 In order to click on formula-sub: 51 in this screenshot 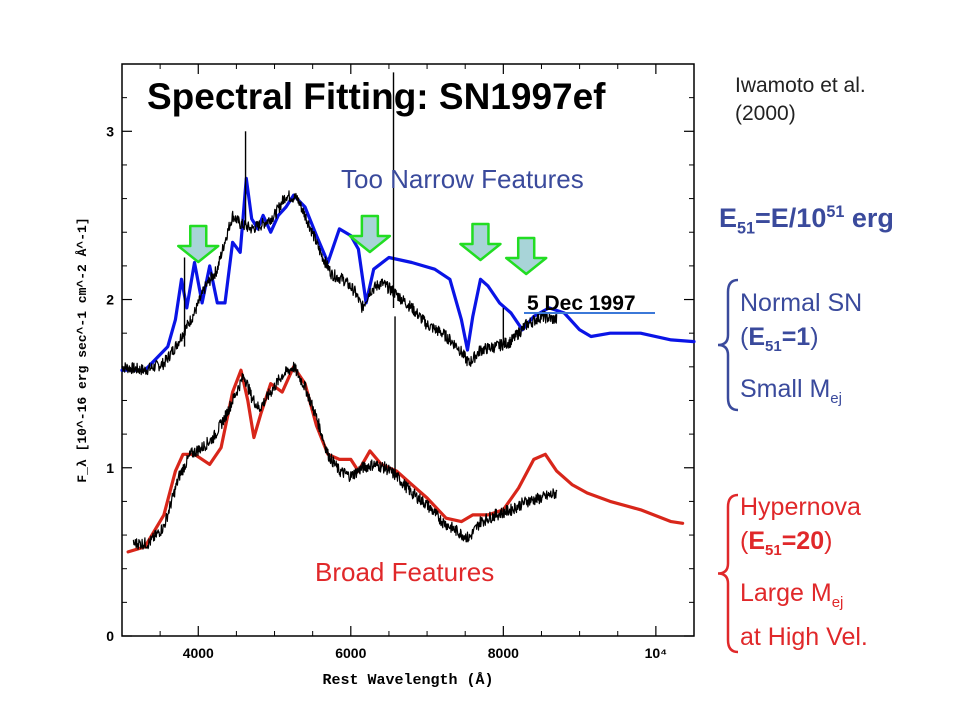, I will do `click(746, 228)`.